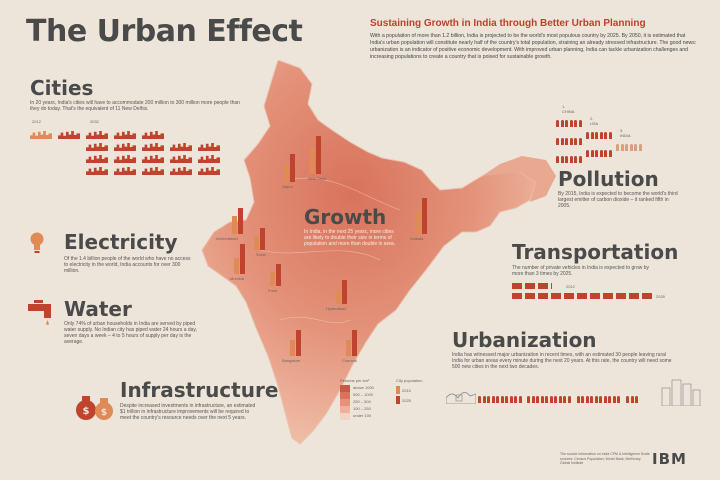 The height and width of the screenshot is (480, 720). What do you see at coordinates (344, 292) in the screenshot?
I see `bar-hyderabad-b` at bounding box center [344, 292].